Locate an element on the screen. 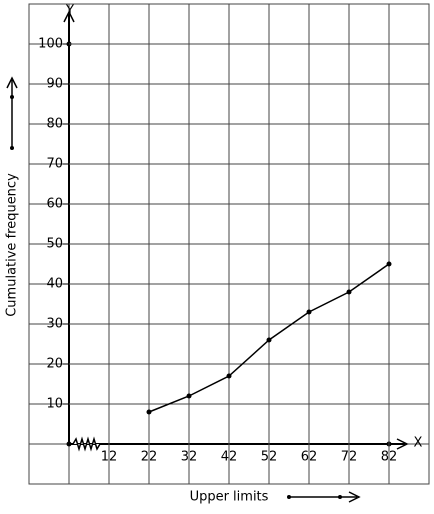 The width and height of the screenshot is (434, 514). y-tick-label: 90 is located at coordinates (54, 84).